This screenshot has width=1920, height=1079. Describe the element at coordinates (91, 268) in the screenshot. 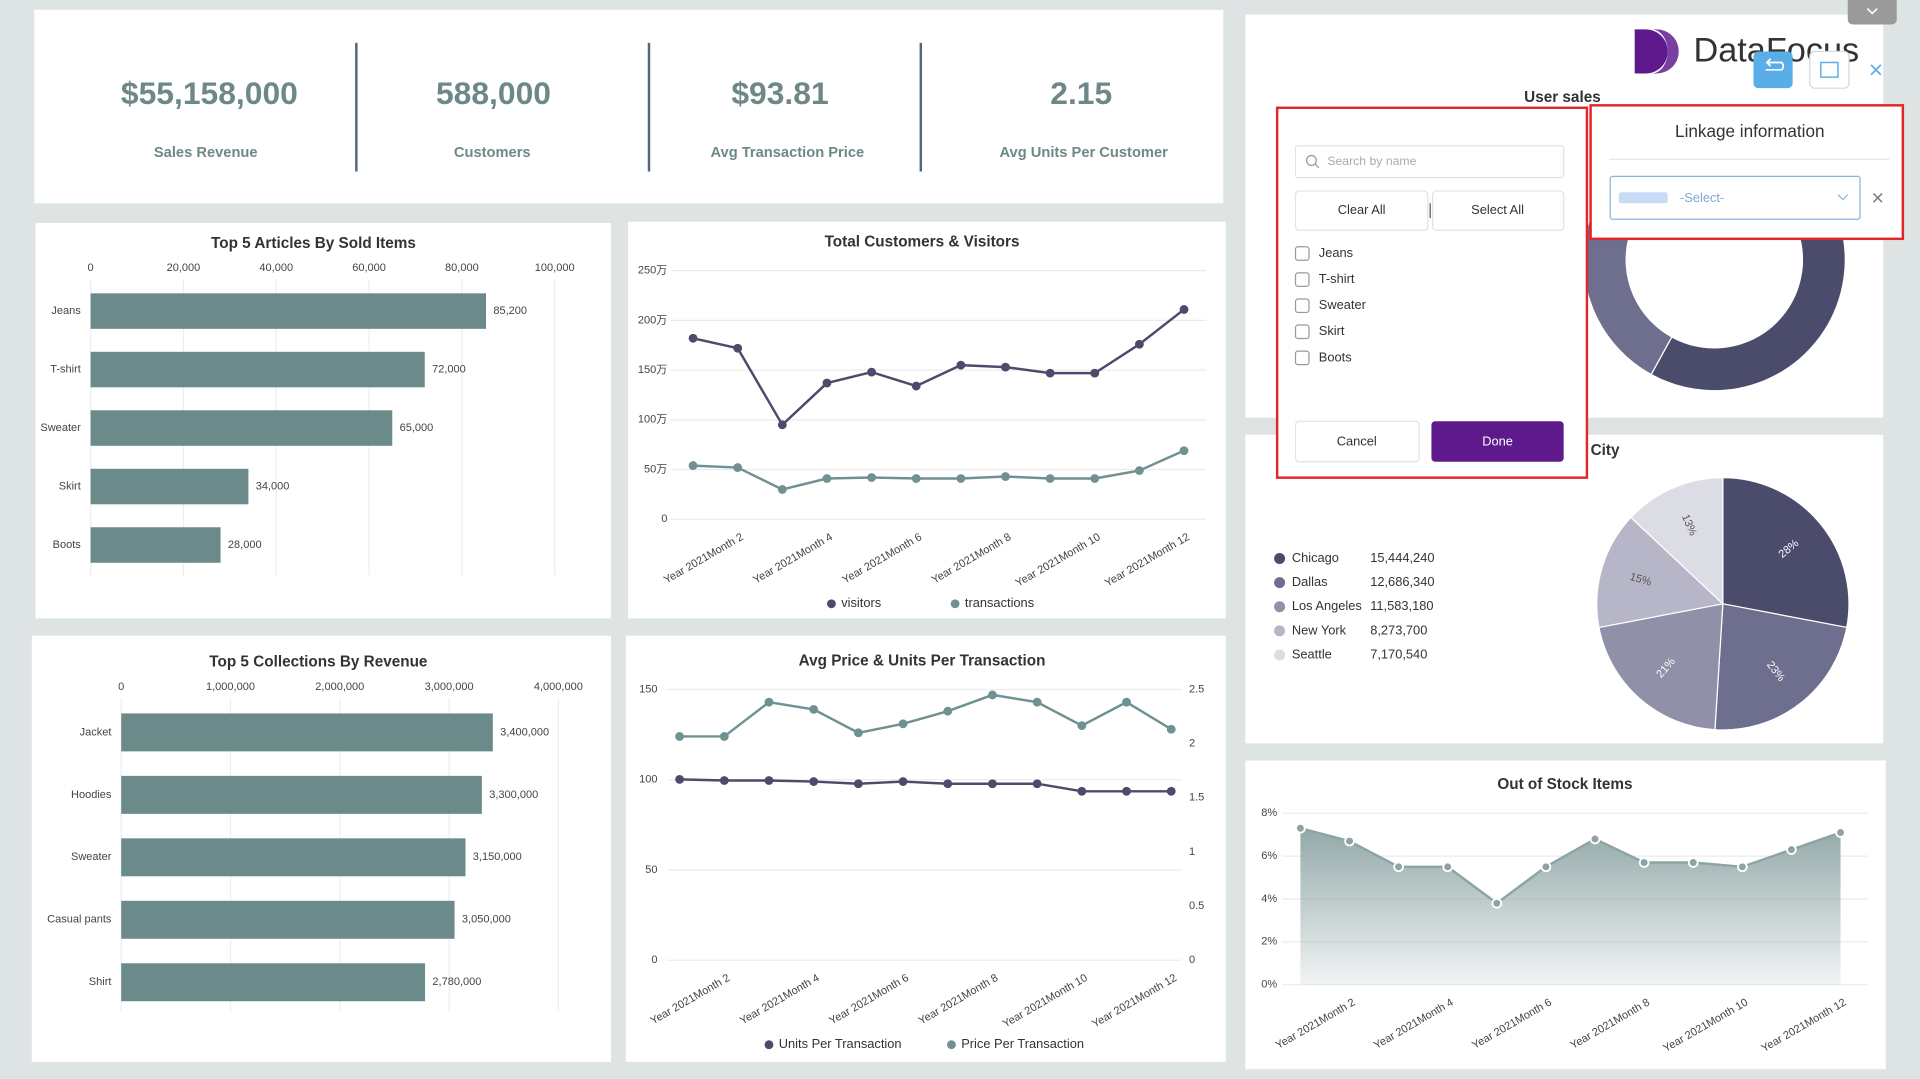

I see `x-tick-label: 0` at that location.